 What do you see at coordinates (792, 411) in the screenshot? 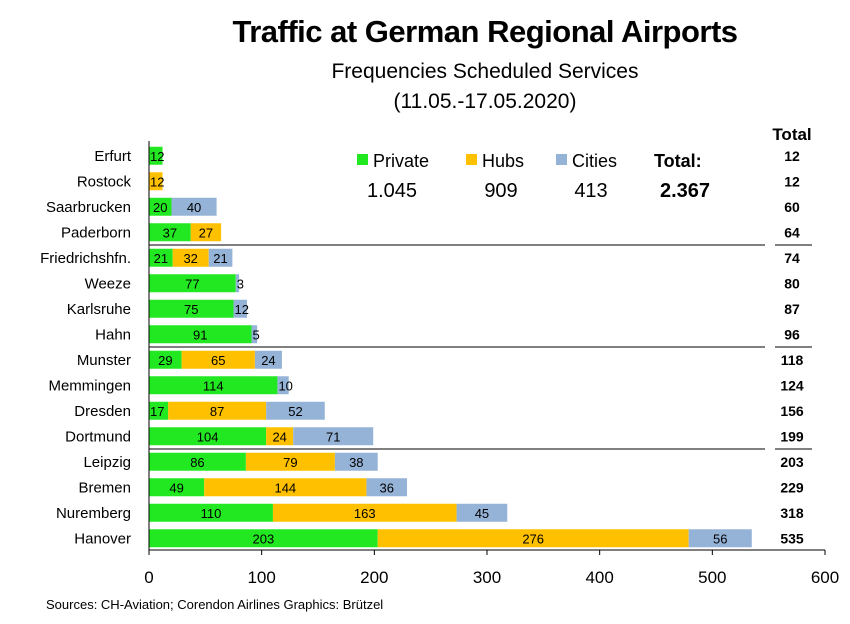
I see `total-value: 156` at bounding box center [792, 411].